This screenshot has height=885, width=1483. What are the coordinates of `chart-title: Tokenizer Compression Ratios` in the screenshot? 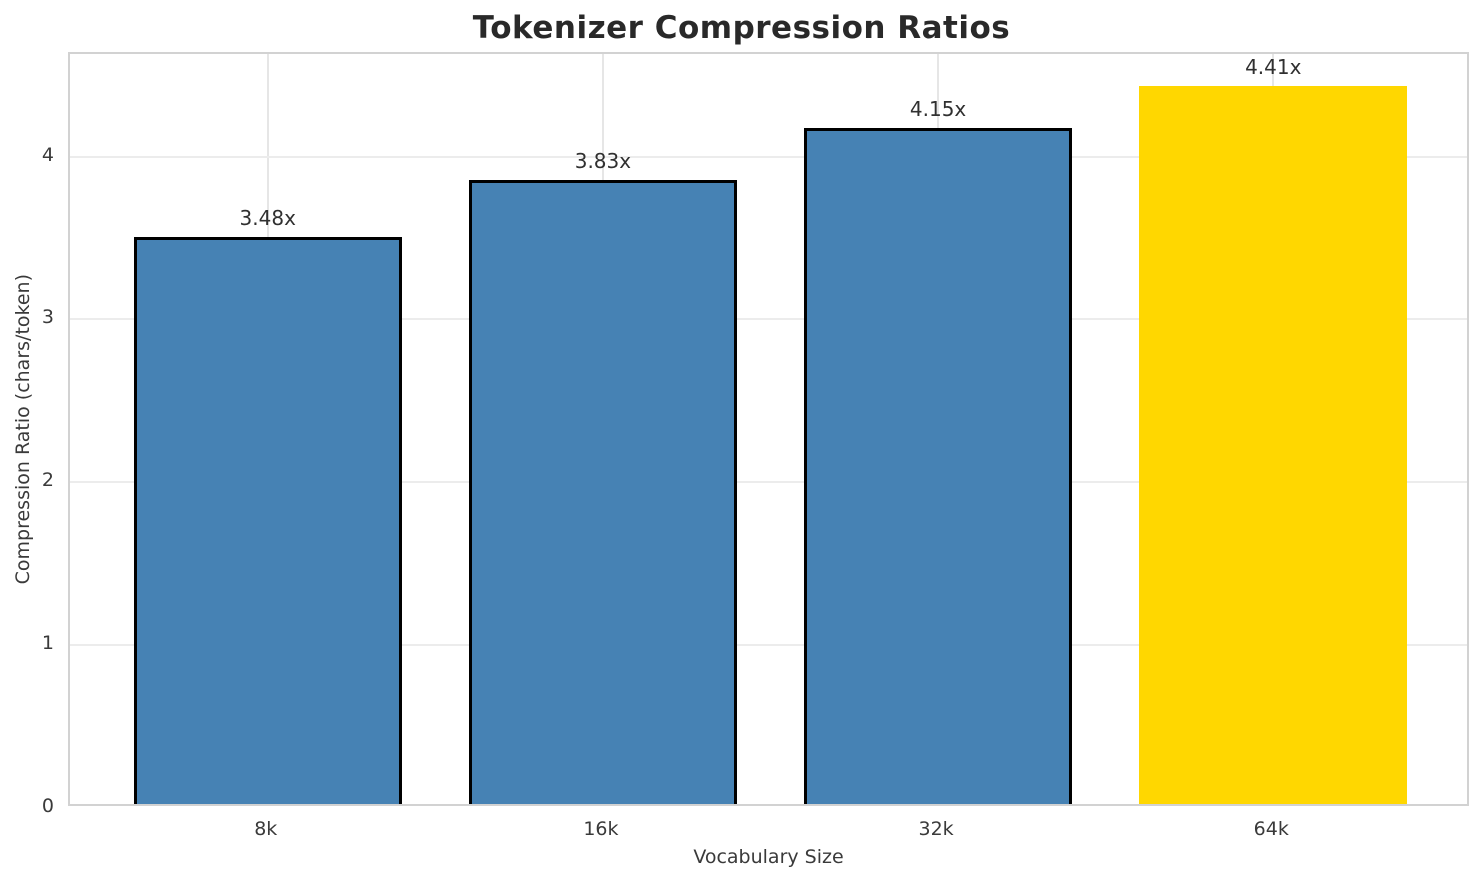 It's located at (741, 28).